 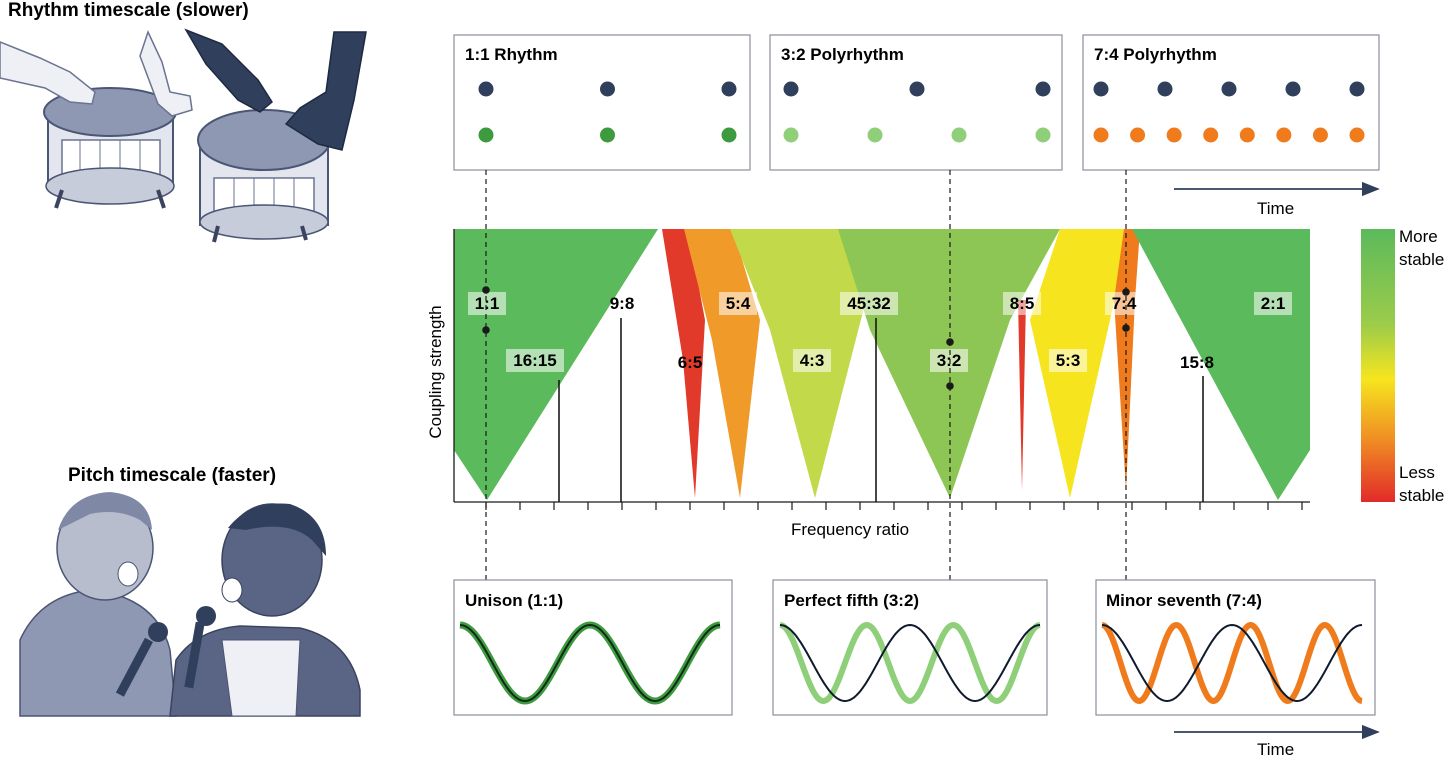 I want to click on ratio-label: 9:8, so click(x=622, y=303).